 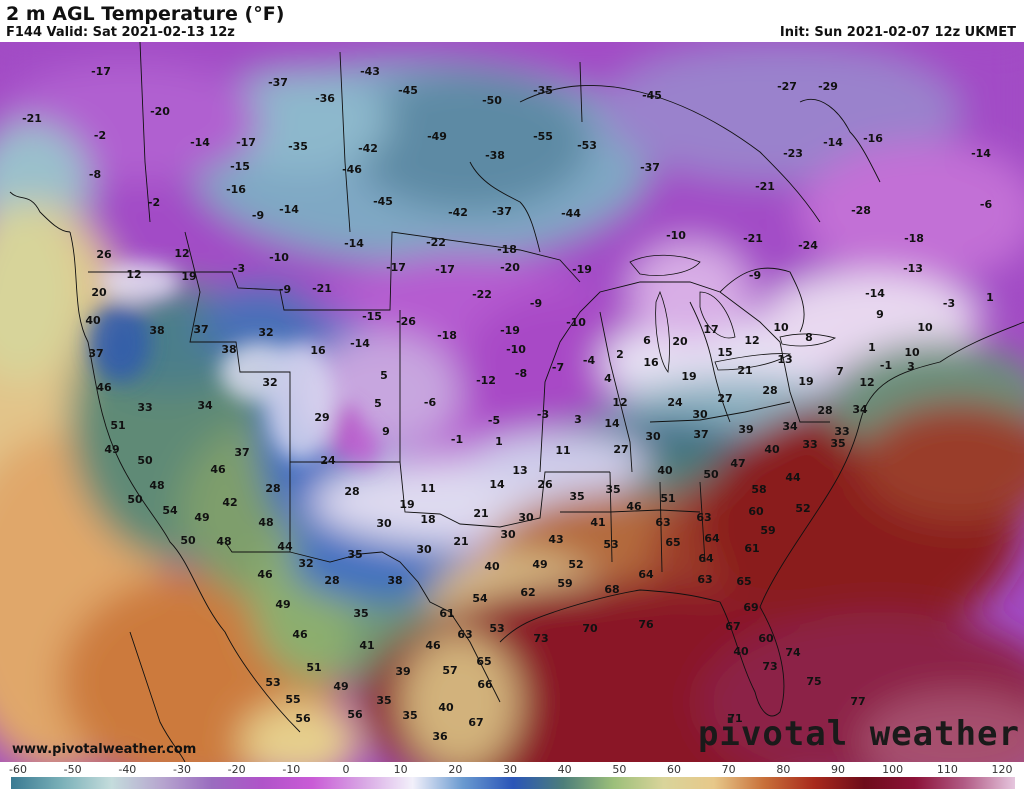 What do you see at coordinates (104, 749) in the screenshot?
I see `website-url: www.pivotalweather.com` at bounding box center [104, 749].